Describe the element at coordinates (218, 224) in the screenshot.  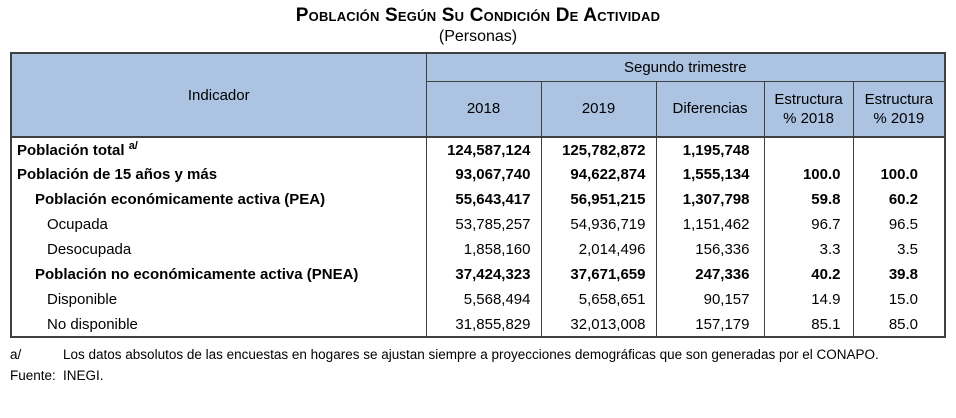
I see `row-label: Ocupada` at that location.